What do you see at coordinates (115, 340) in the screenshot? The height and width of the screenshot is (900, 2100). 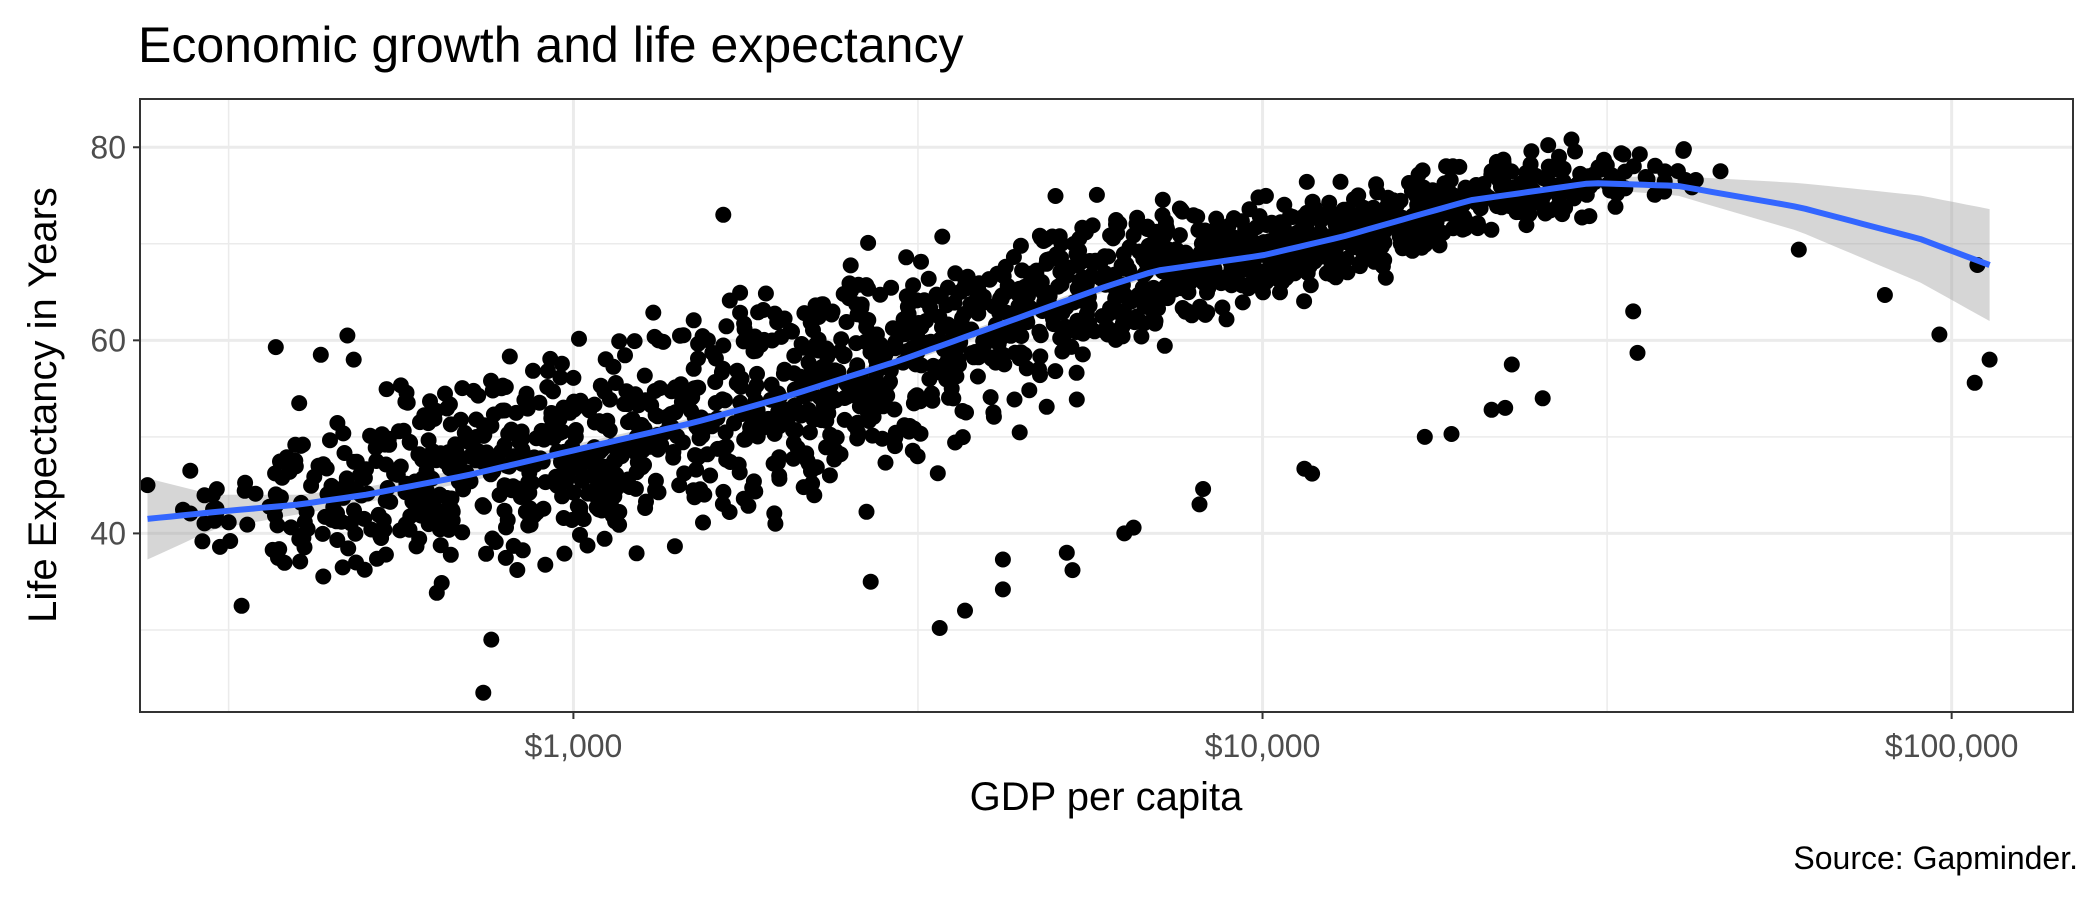 I see `y-axis: 40 60 80` at bounding box center [115, 340].